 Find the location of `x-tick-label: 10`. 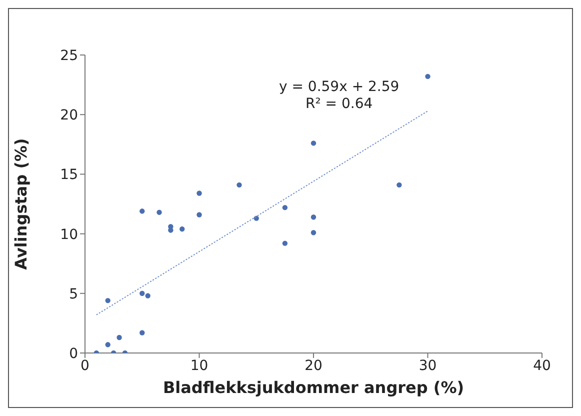

x-tick-label: 10 is located at coordinates (199, 366).